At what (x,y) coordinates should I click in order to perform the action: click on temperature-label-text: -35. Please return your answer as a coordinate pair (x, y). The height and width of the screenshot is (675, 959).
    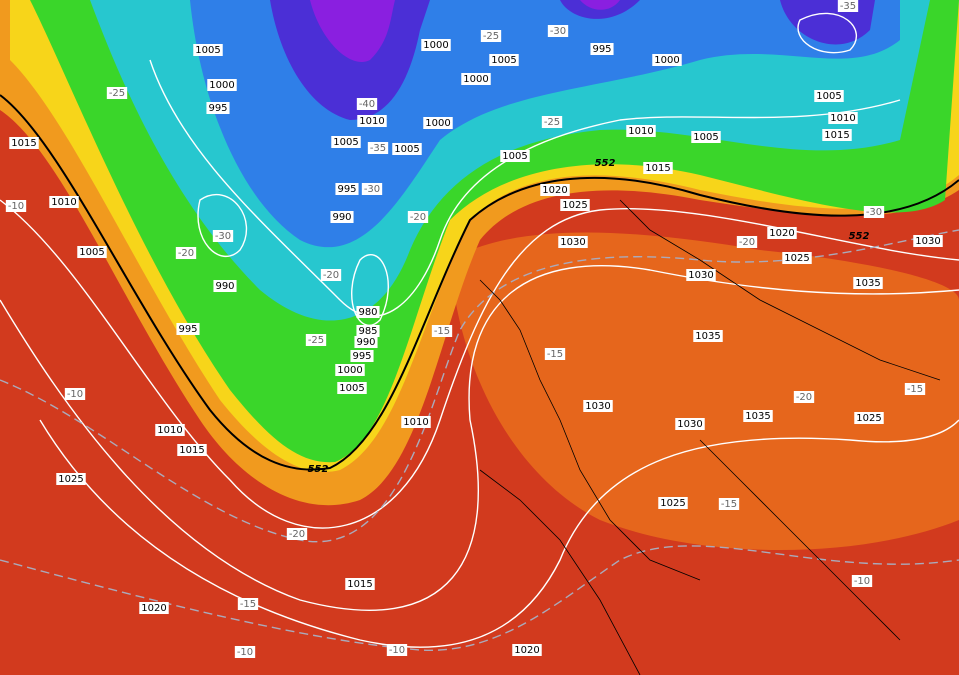
    Looking at the image, I should click on (848, 6).